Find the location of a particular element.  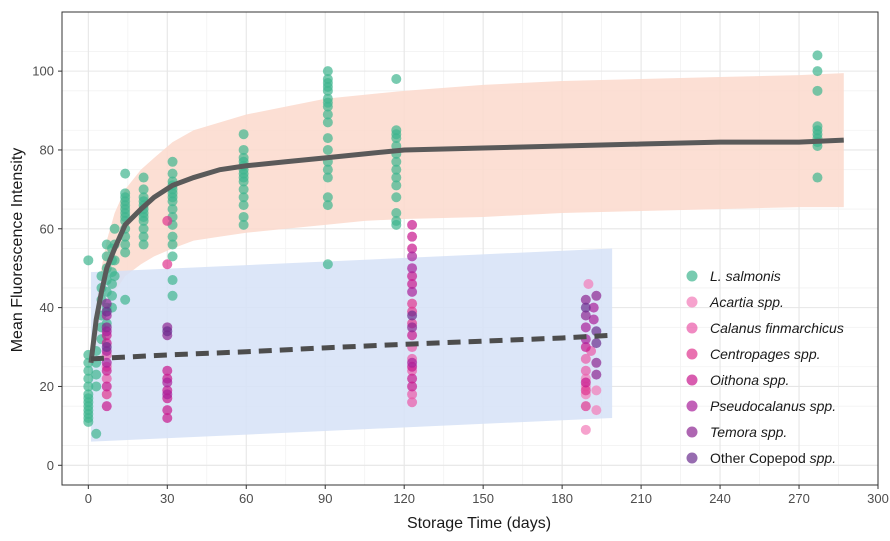

fit-line-dashed is located at coordinates (351, 347).